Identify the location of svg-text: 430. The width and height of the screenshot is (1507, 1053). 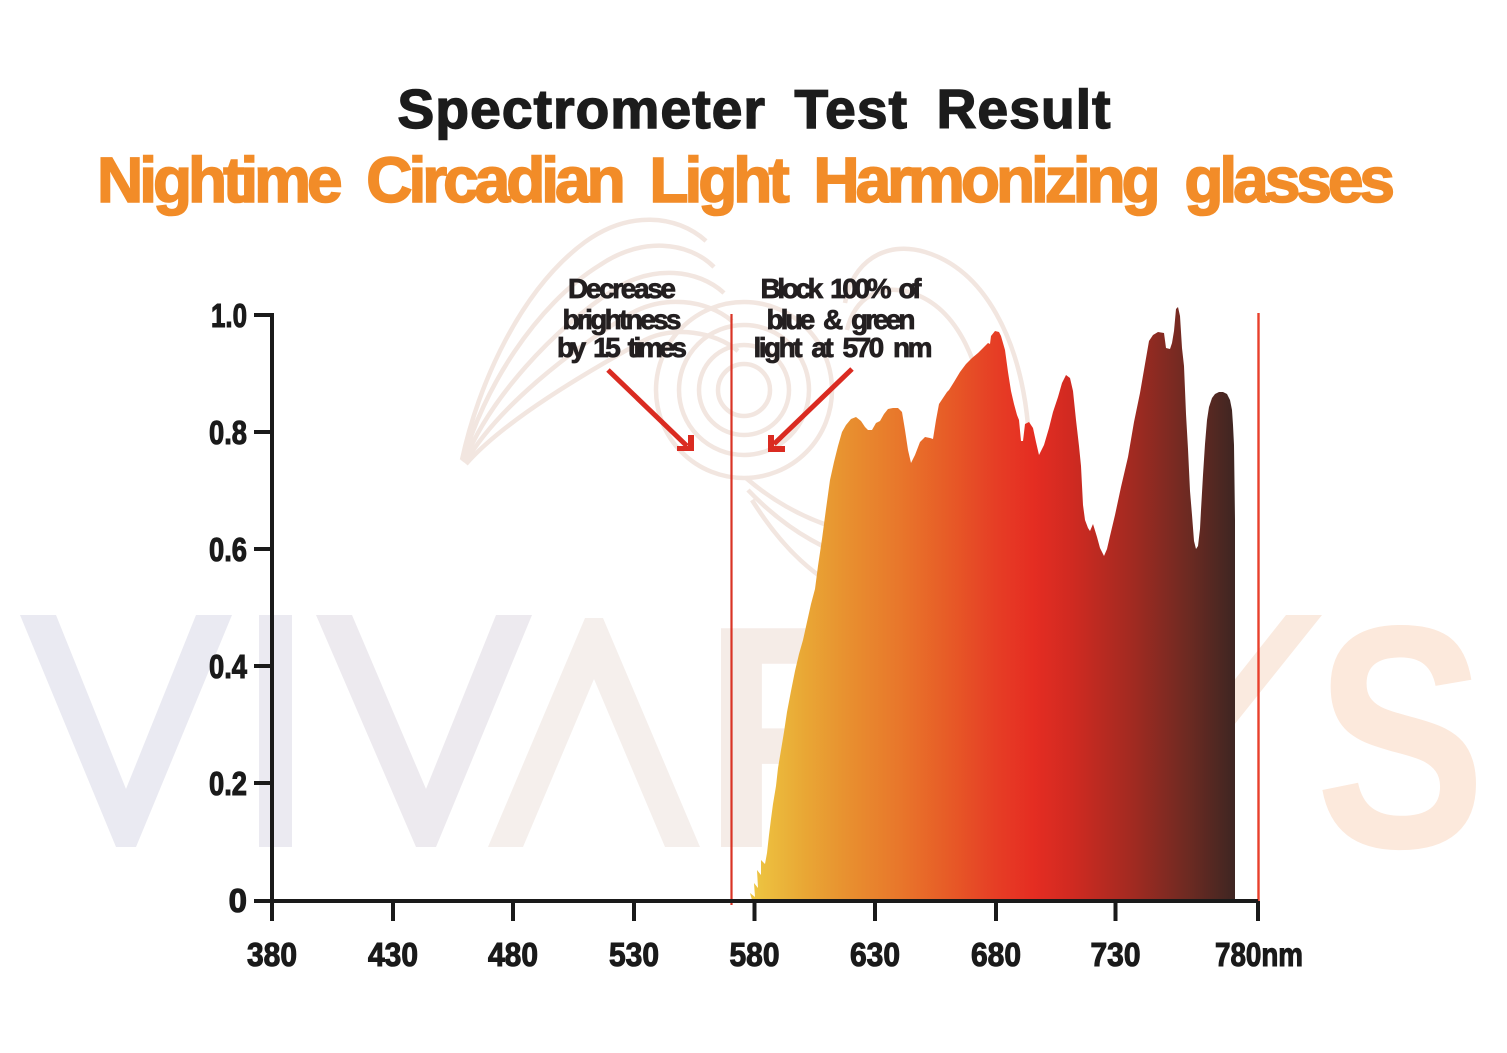
(393, 954).